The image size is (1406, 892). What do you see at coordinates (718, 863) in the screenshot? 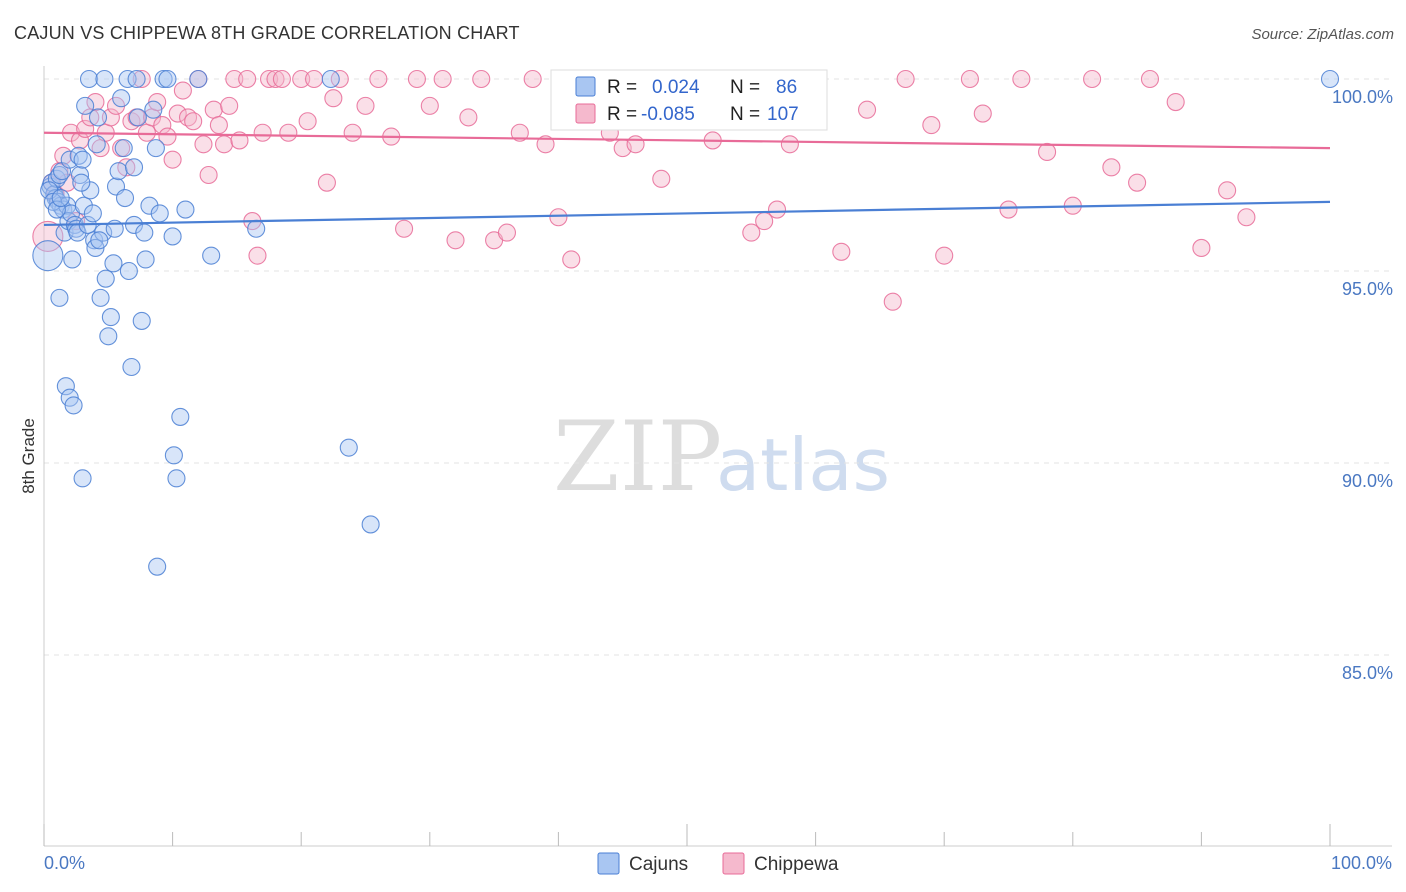
I see `bottom-legend: Cajuns Chippewa` at bounding box center [718, 863].